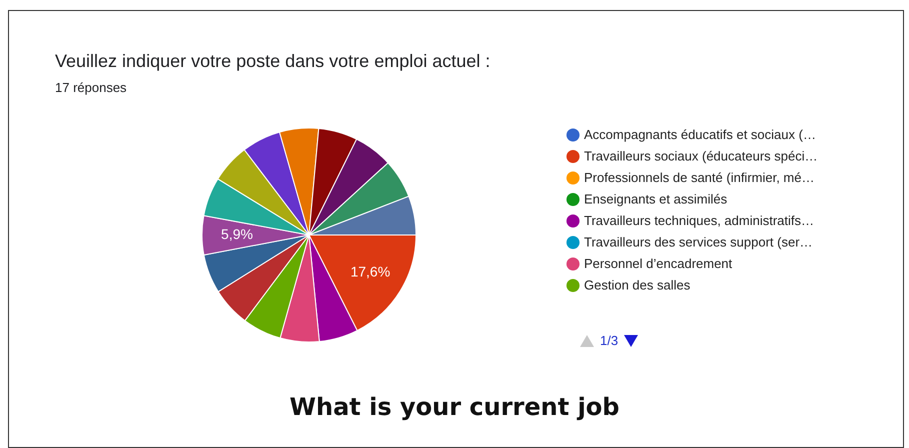 The height and width of the screenshot is (448, 909). What do you see at coordinates (370, 272) in the screenshot?
I see `data-label: 17,6%` at bounding box center [370, 272].